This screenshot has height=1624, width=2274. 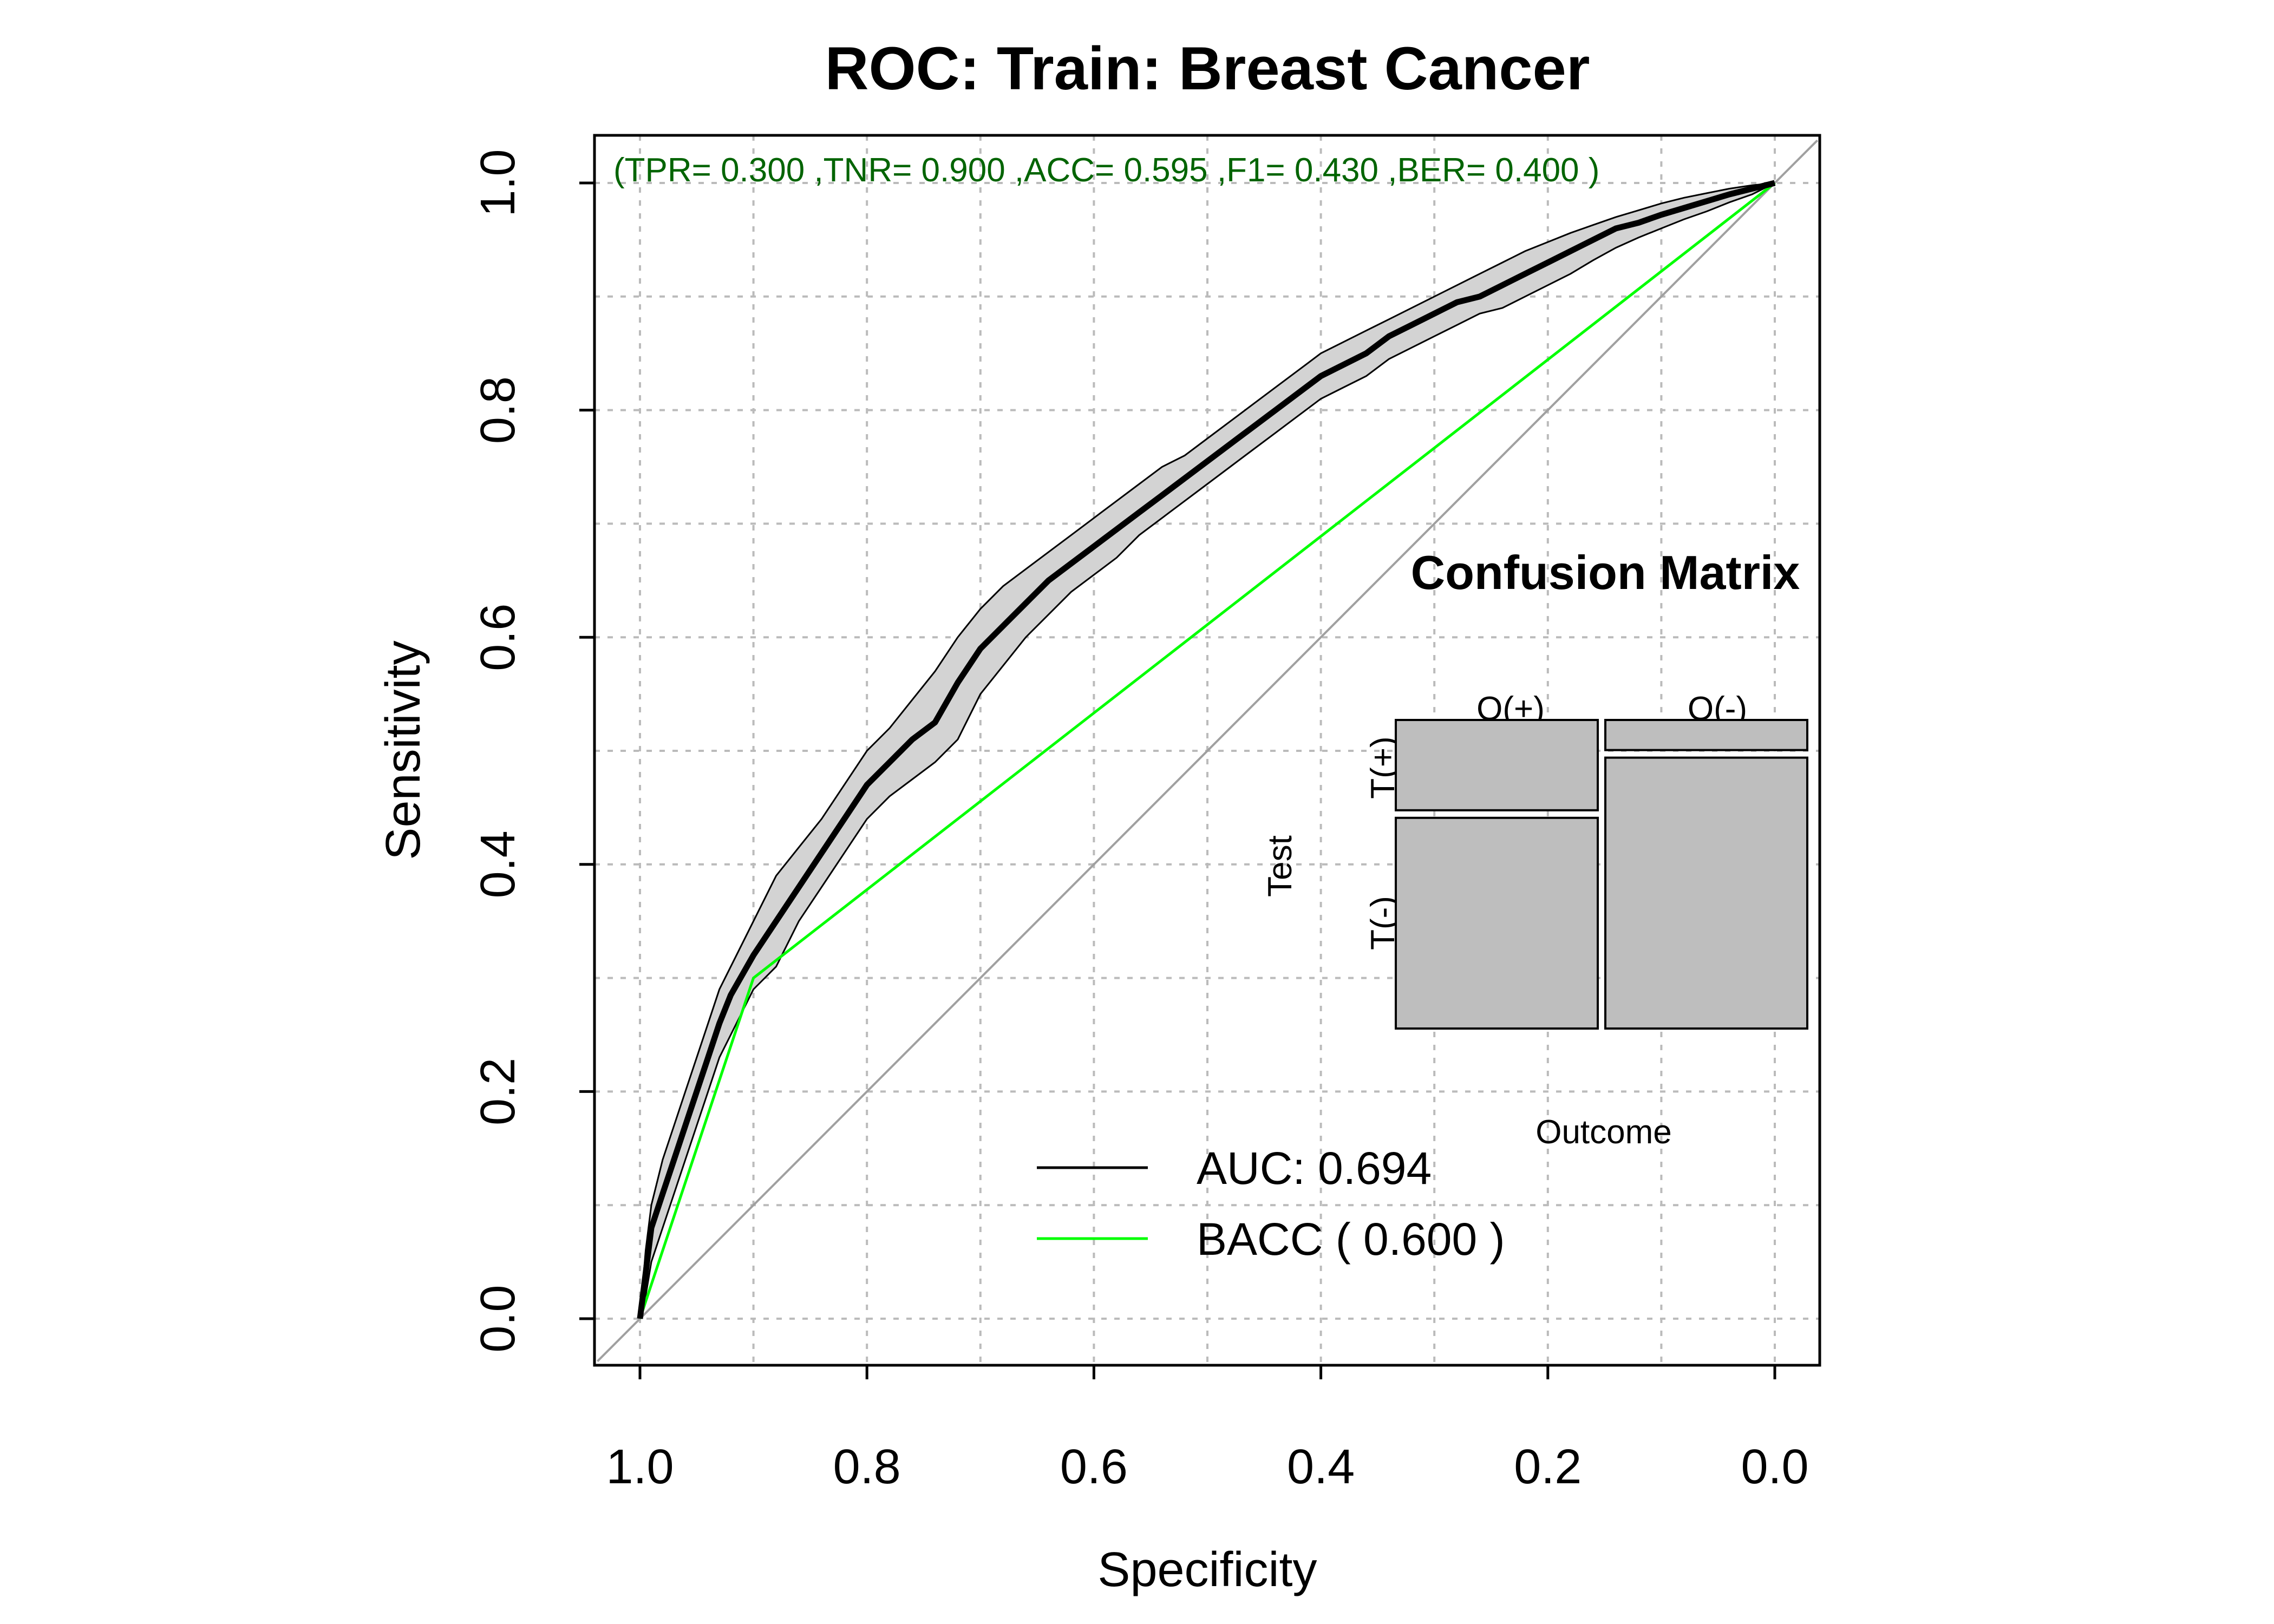 What do you see at coordinates (498, 183) in the screenshot?
I see `y-tick-label: 1.0` at bounding box center [498, 183].